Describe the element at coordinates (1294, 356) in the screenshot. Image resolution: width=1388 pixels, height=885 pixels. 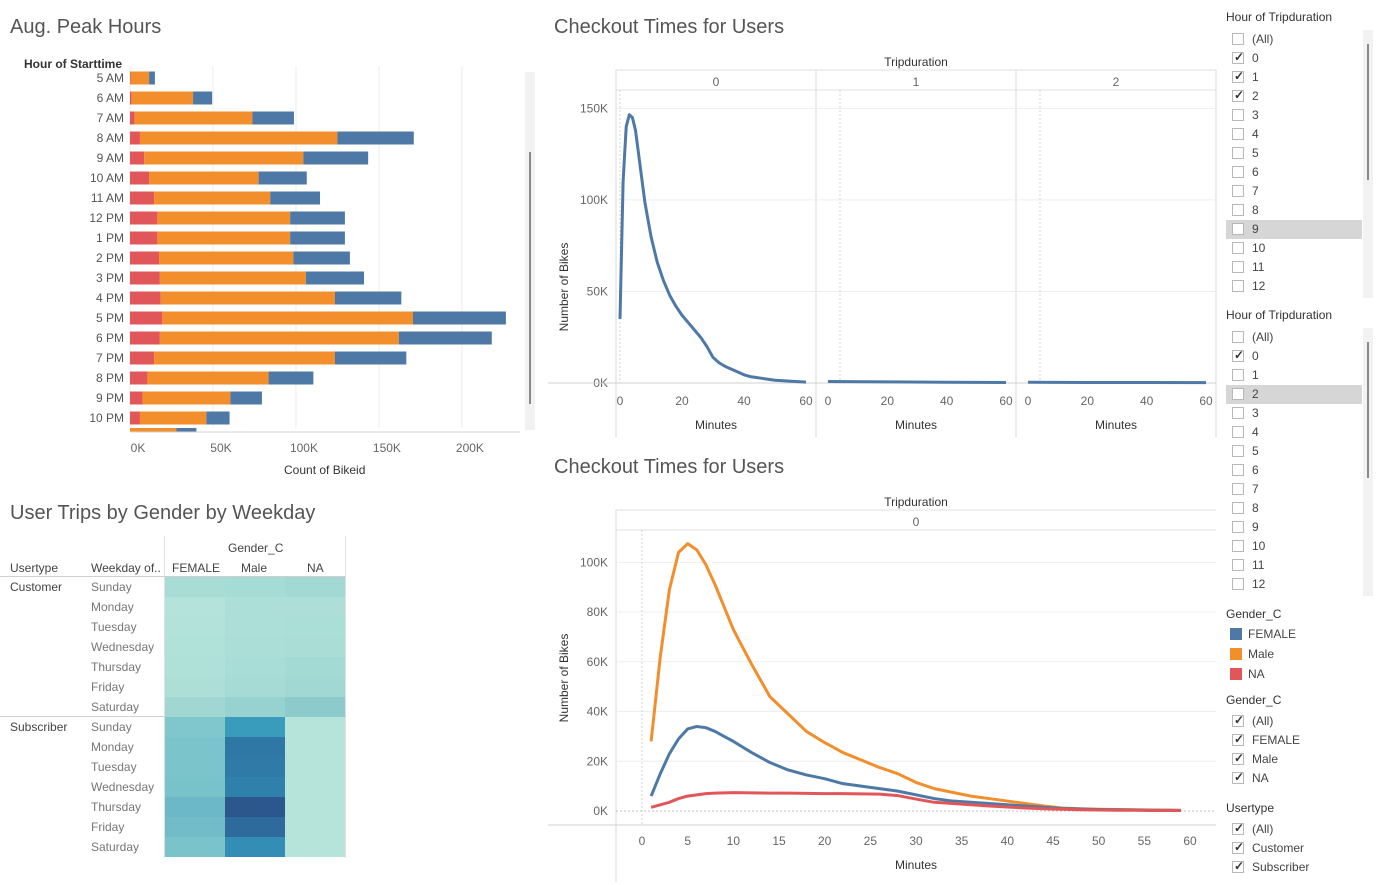
I see `filter-option: 0` at that location.